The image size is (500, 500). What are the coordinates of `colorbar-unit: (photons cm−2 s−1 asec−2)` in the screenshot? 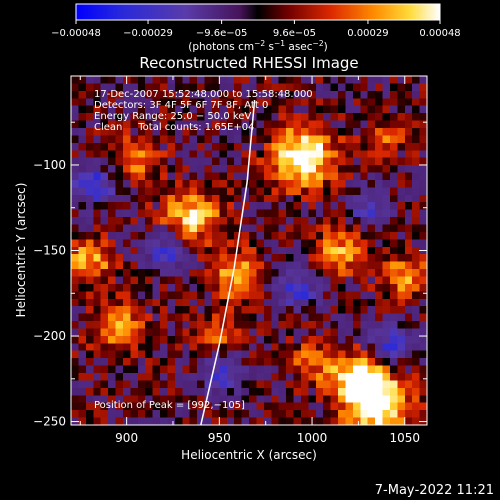 It's located at (257, 46).